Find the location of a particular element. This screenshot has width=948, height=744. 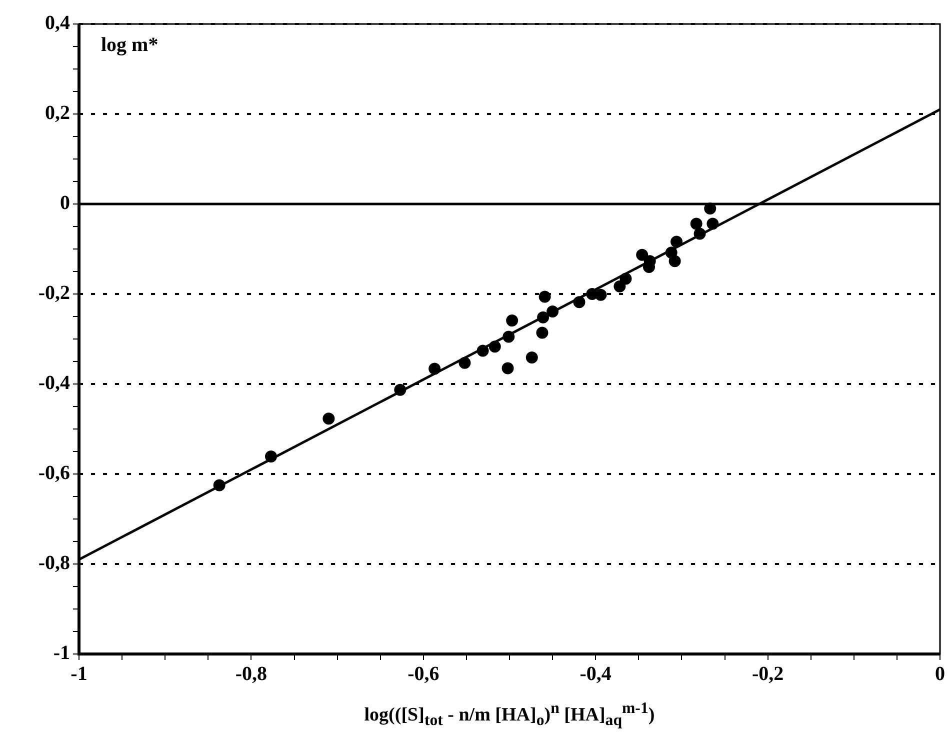

y-tick-label: 0 is located at coordinates (65, 203).